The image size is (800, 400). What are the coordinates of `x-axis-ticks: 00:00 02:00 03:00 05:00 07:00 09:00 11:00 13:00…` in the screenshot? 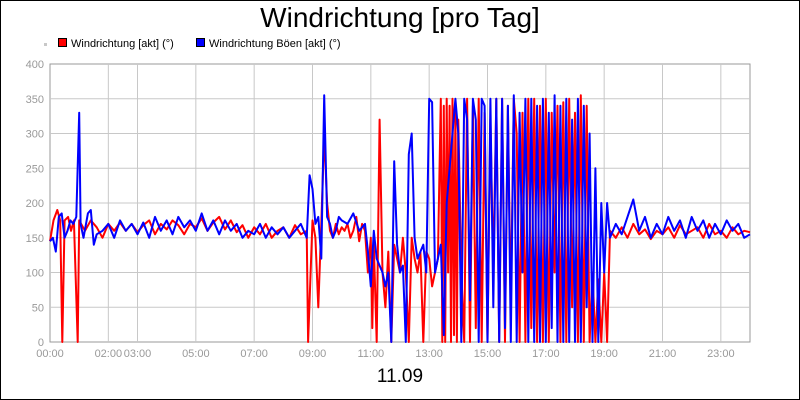 It's located at (385, 354).